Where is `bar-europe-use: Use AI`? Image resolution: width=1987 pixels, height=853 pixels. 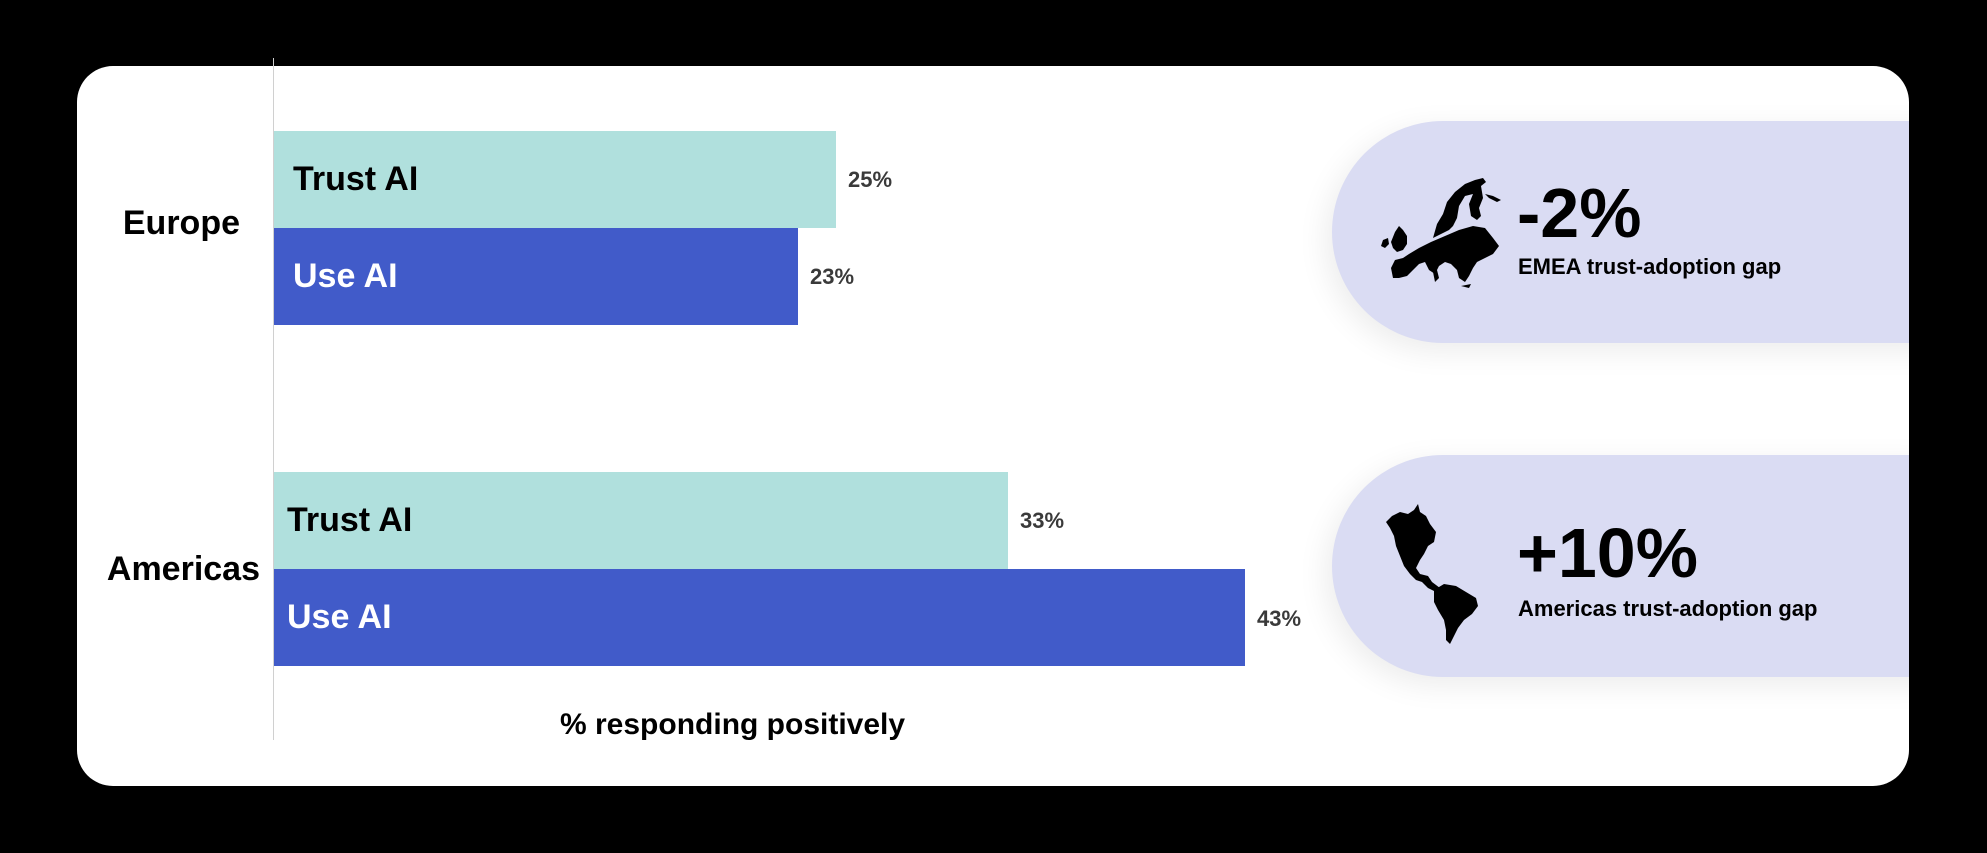 bar-europe-use: Use AI is located at coordinates (536, 276).